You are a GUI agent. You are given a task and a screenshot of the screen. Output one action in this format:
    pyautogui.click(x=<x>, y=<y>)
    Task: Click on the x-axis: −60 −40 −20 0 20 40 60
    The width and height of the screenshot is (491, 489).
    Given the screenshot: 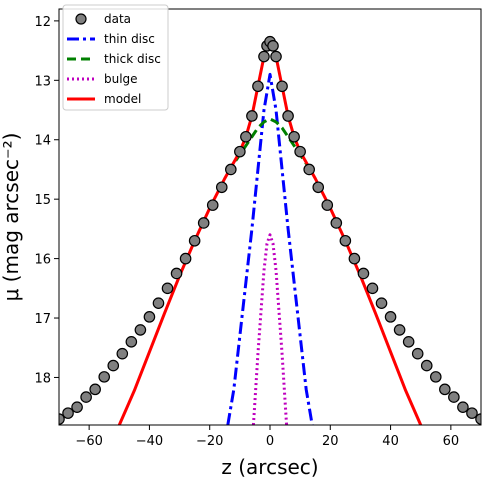 What is the action you would take?
    pyautogui.click(x=267, y=437)
    